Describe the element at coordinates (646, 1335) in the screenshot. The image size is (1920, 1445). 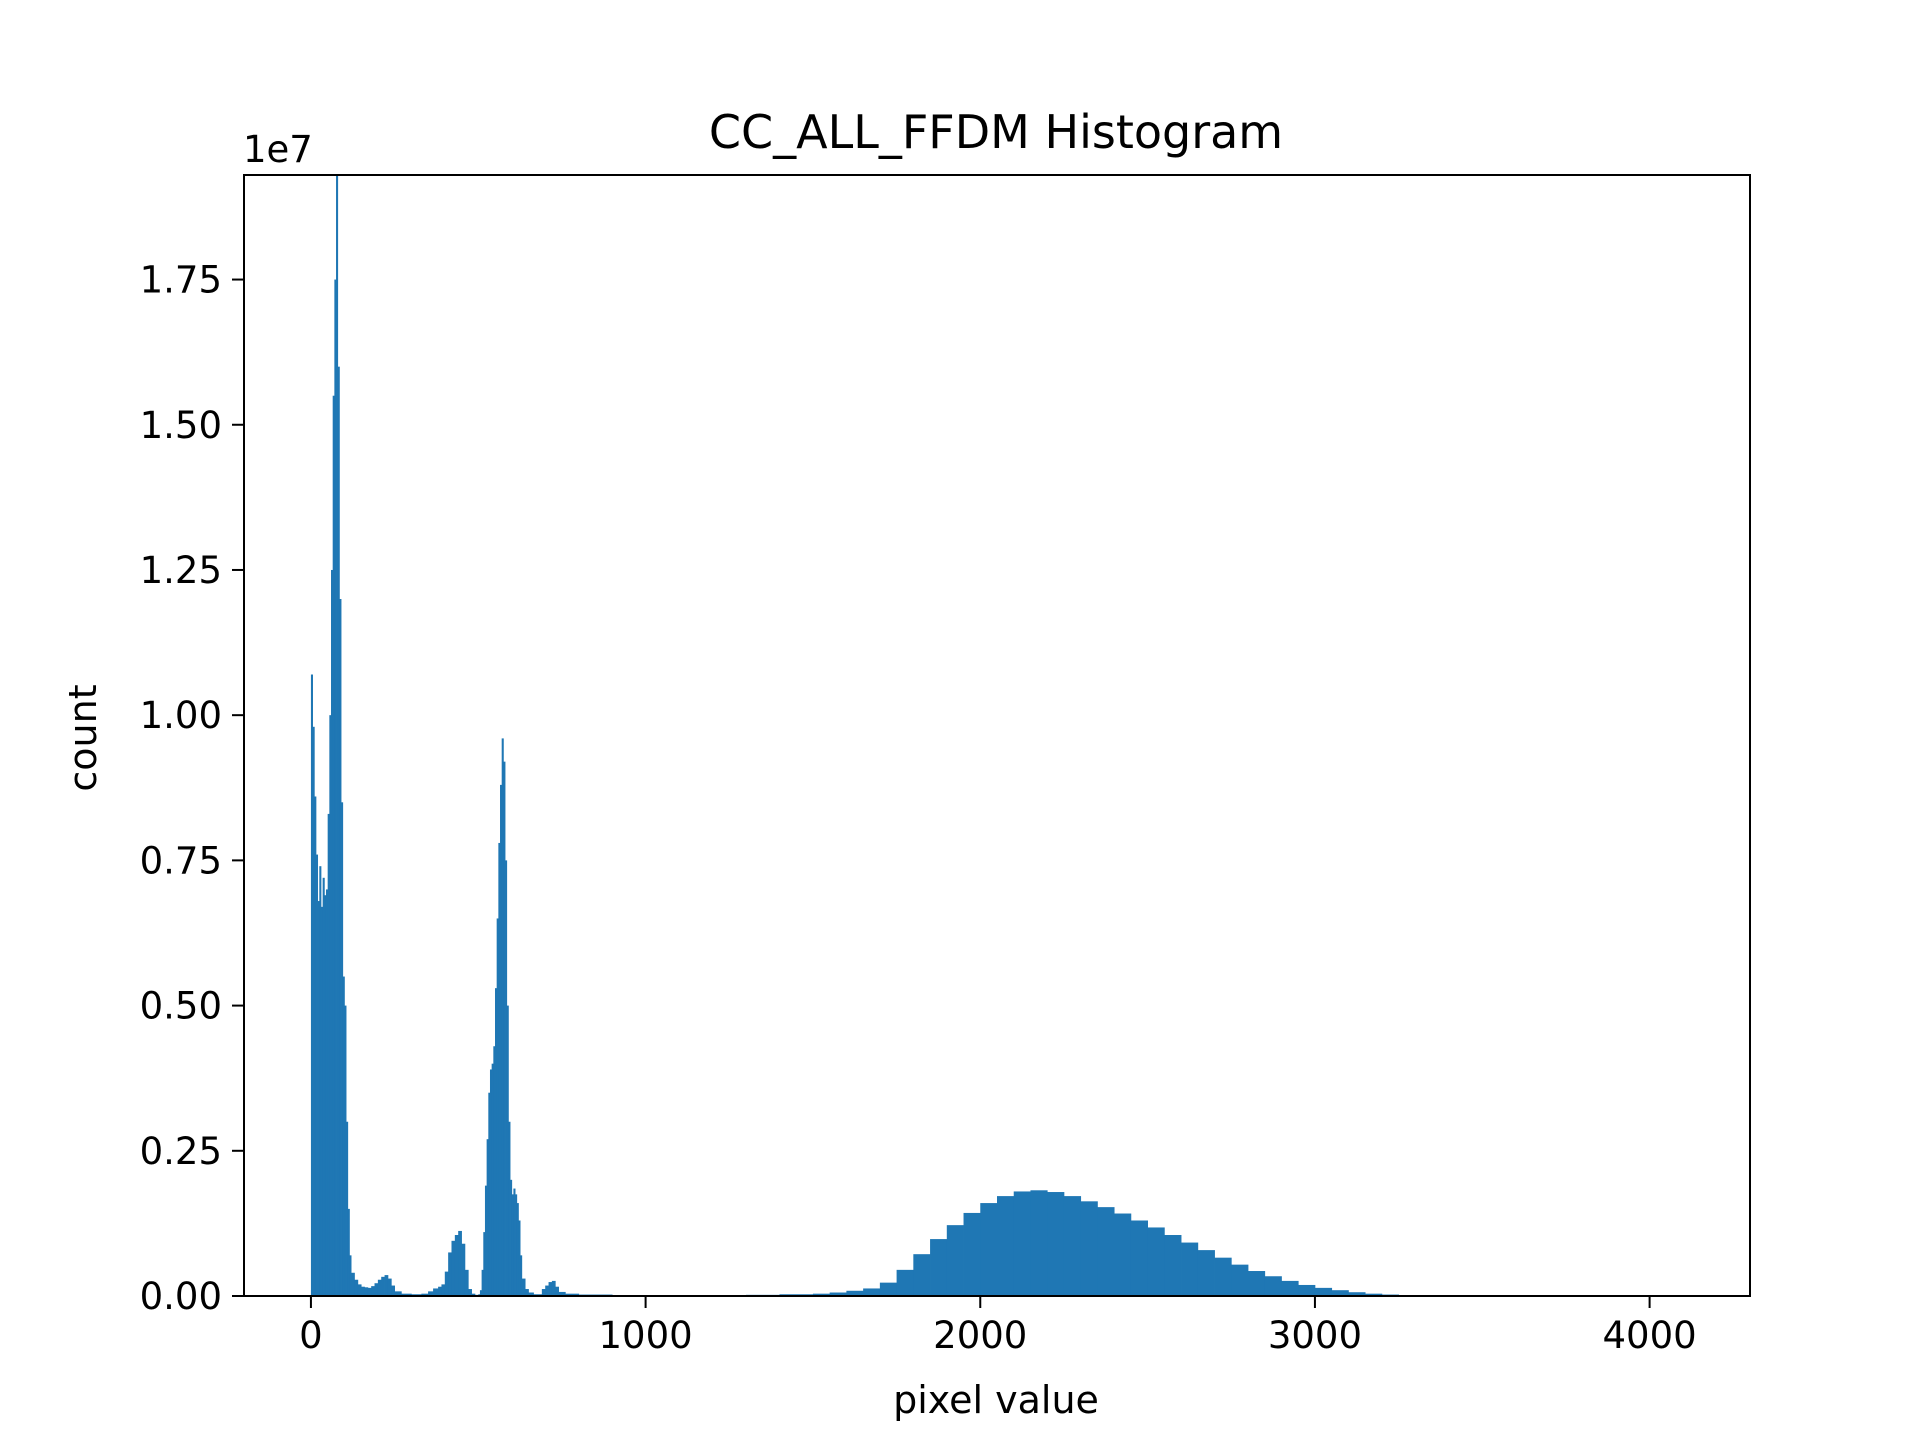
I see `x-tick-label: 1000` at that location.